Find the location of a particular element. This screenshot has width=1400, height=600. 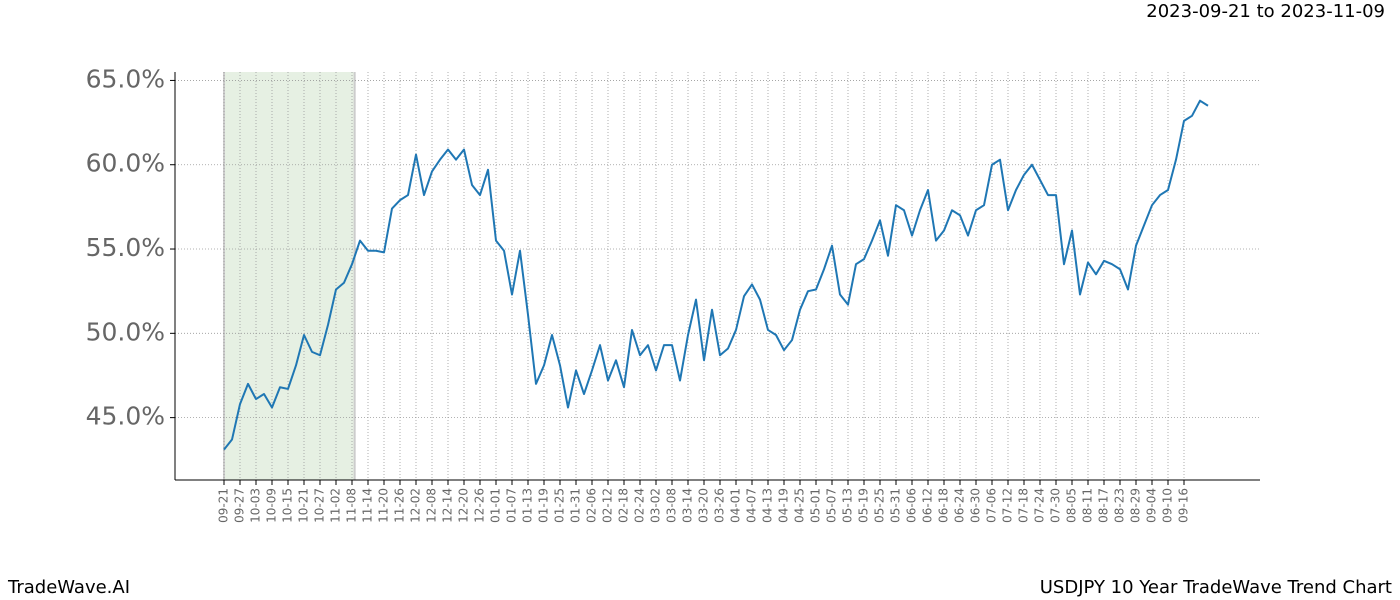

highlight-band is located at coordinates (289, 276).